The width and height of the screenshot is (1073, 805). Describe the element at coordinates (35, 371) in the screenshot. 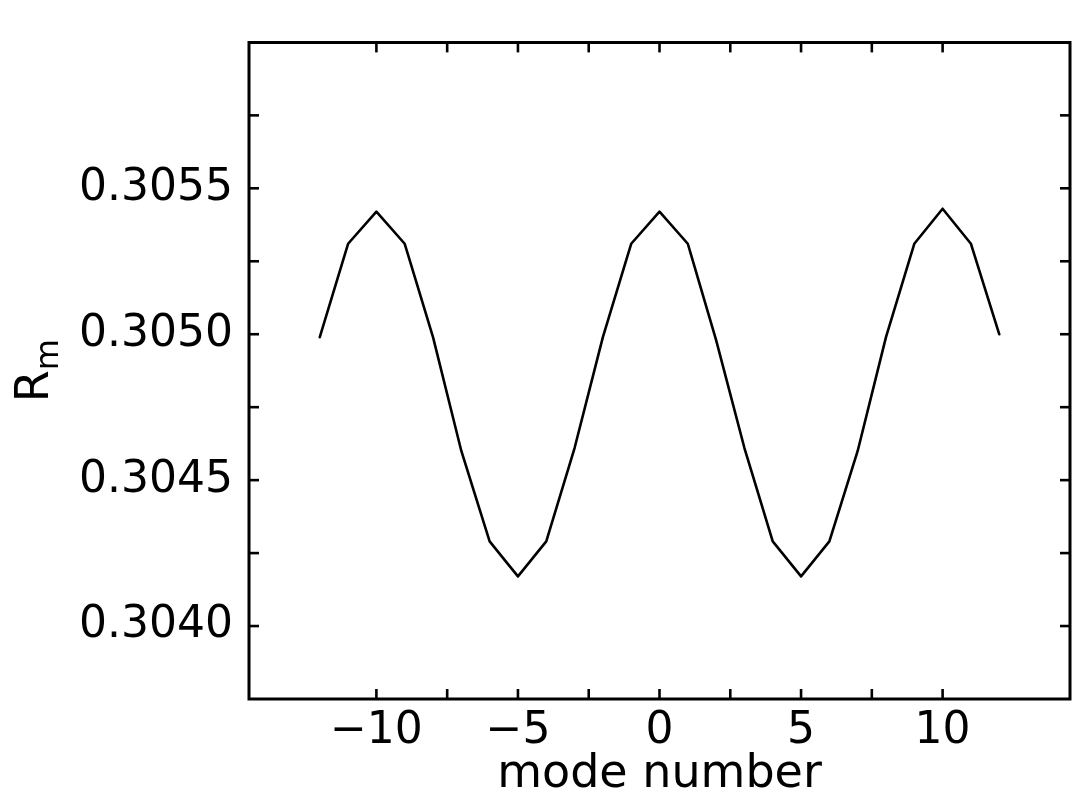

I see `y-axis-title: Rm` at that location.